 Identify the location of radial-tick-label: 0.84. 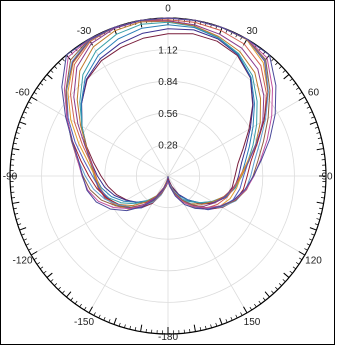
(168, 82).